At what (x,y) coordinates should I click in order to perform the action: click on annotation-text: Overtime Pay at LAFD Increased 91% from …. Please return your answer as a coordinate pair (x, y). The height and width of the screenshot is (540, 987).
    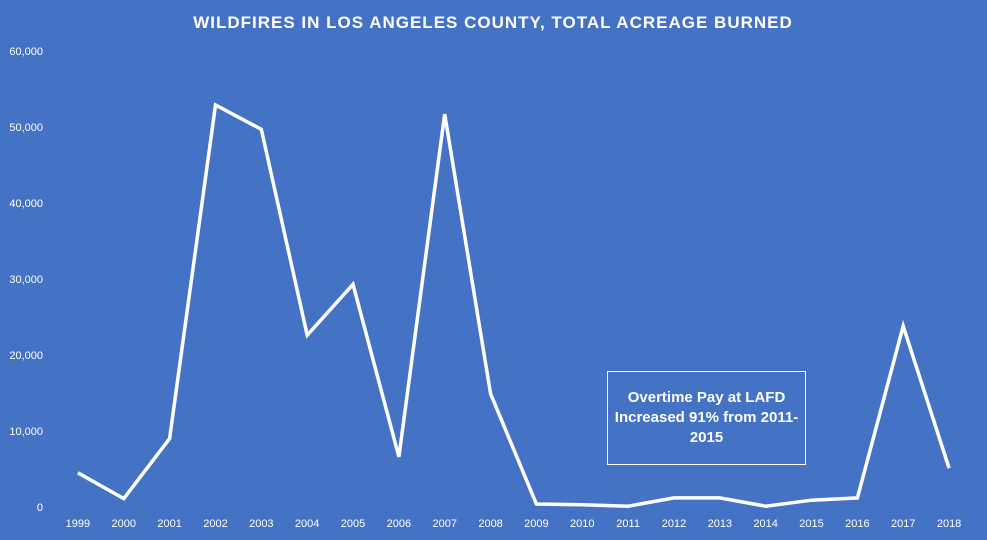
    Looking at the image, I should click on (706, 417).